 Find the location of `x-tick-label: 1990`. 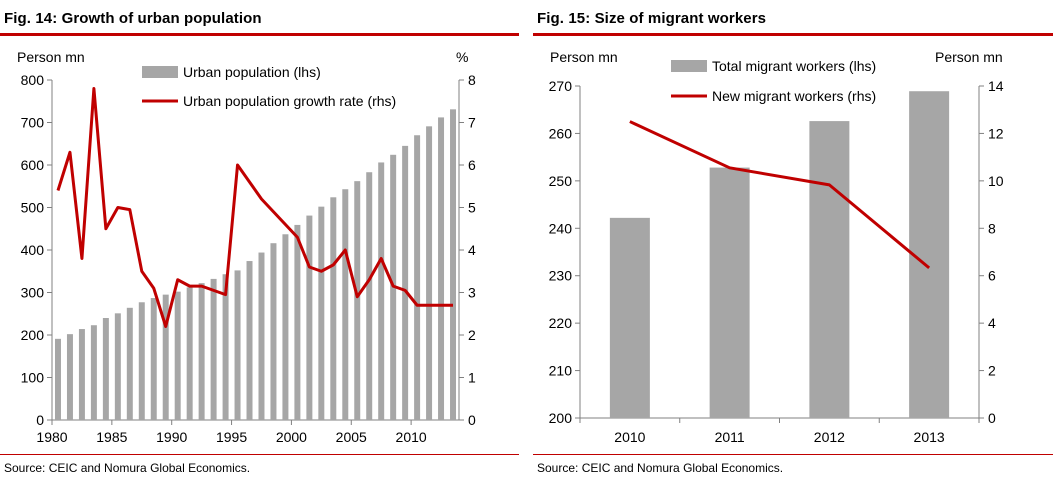

x-tick-label: 1990 is located at coordinates (171, 437).